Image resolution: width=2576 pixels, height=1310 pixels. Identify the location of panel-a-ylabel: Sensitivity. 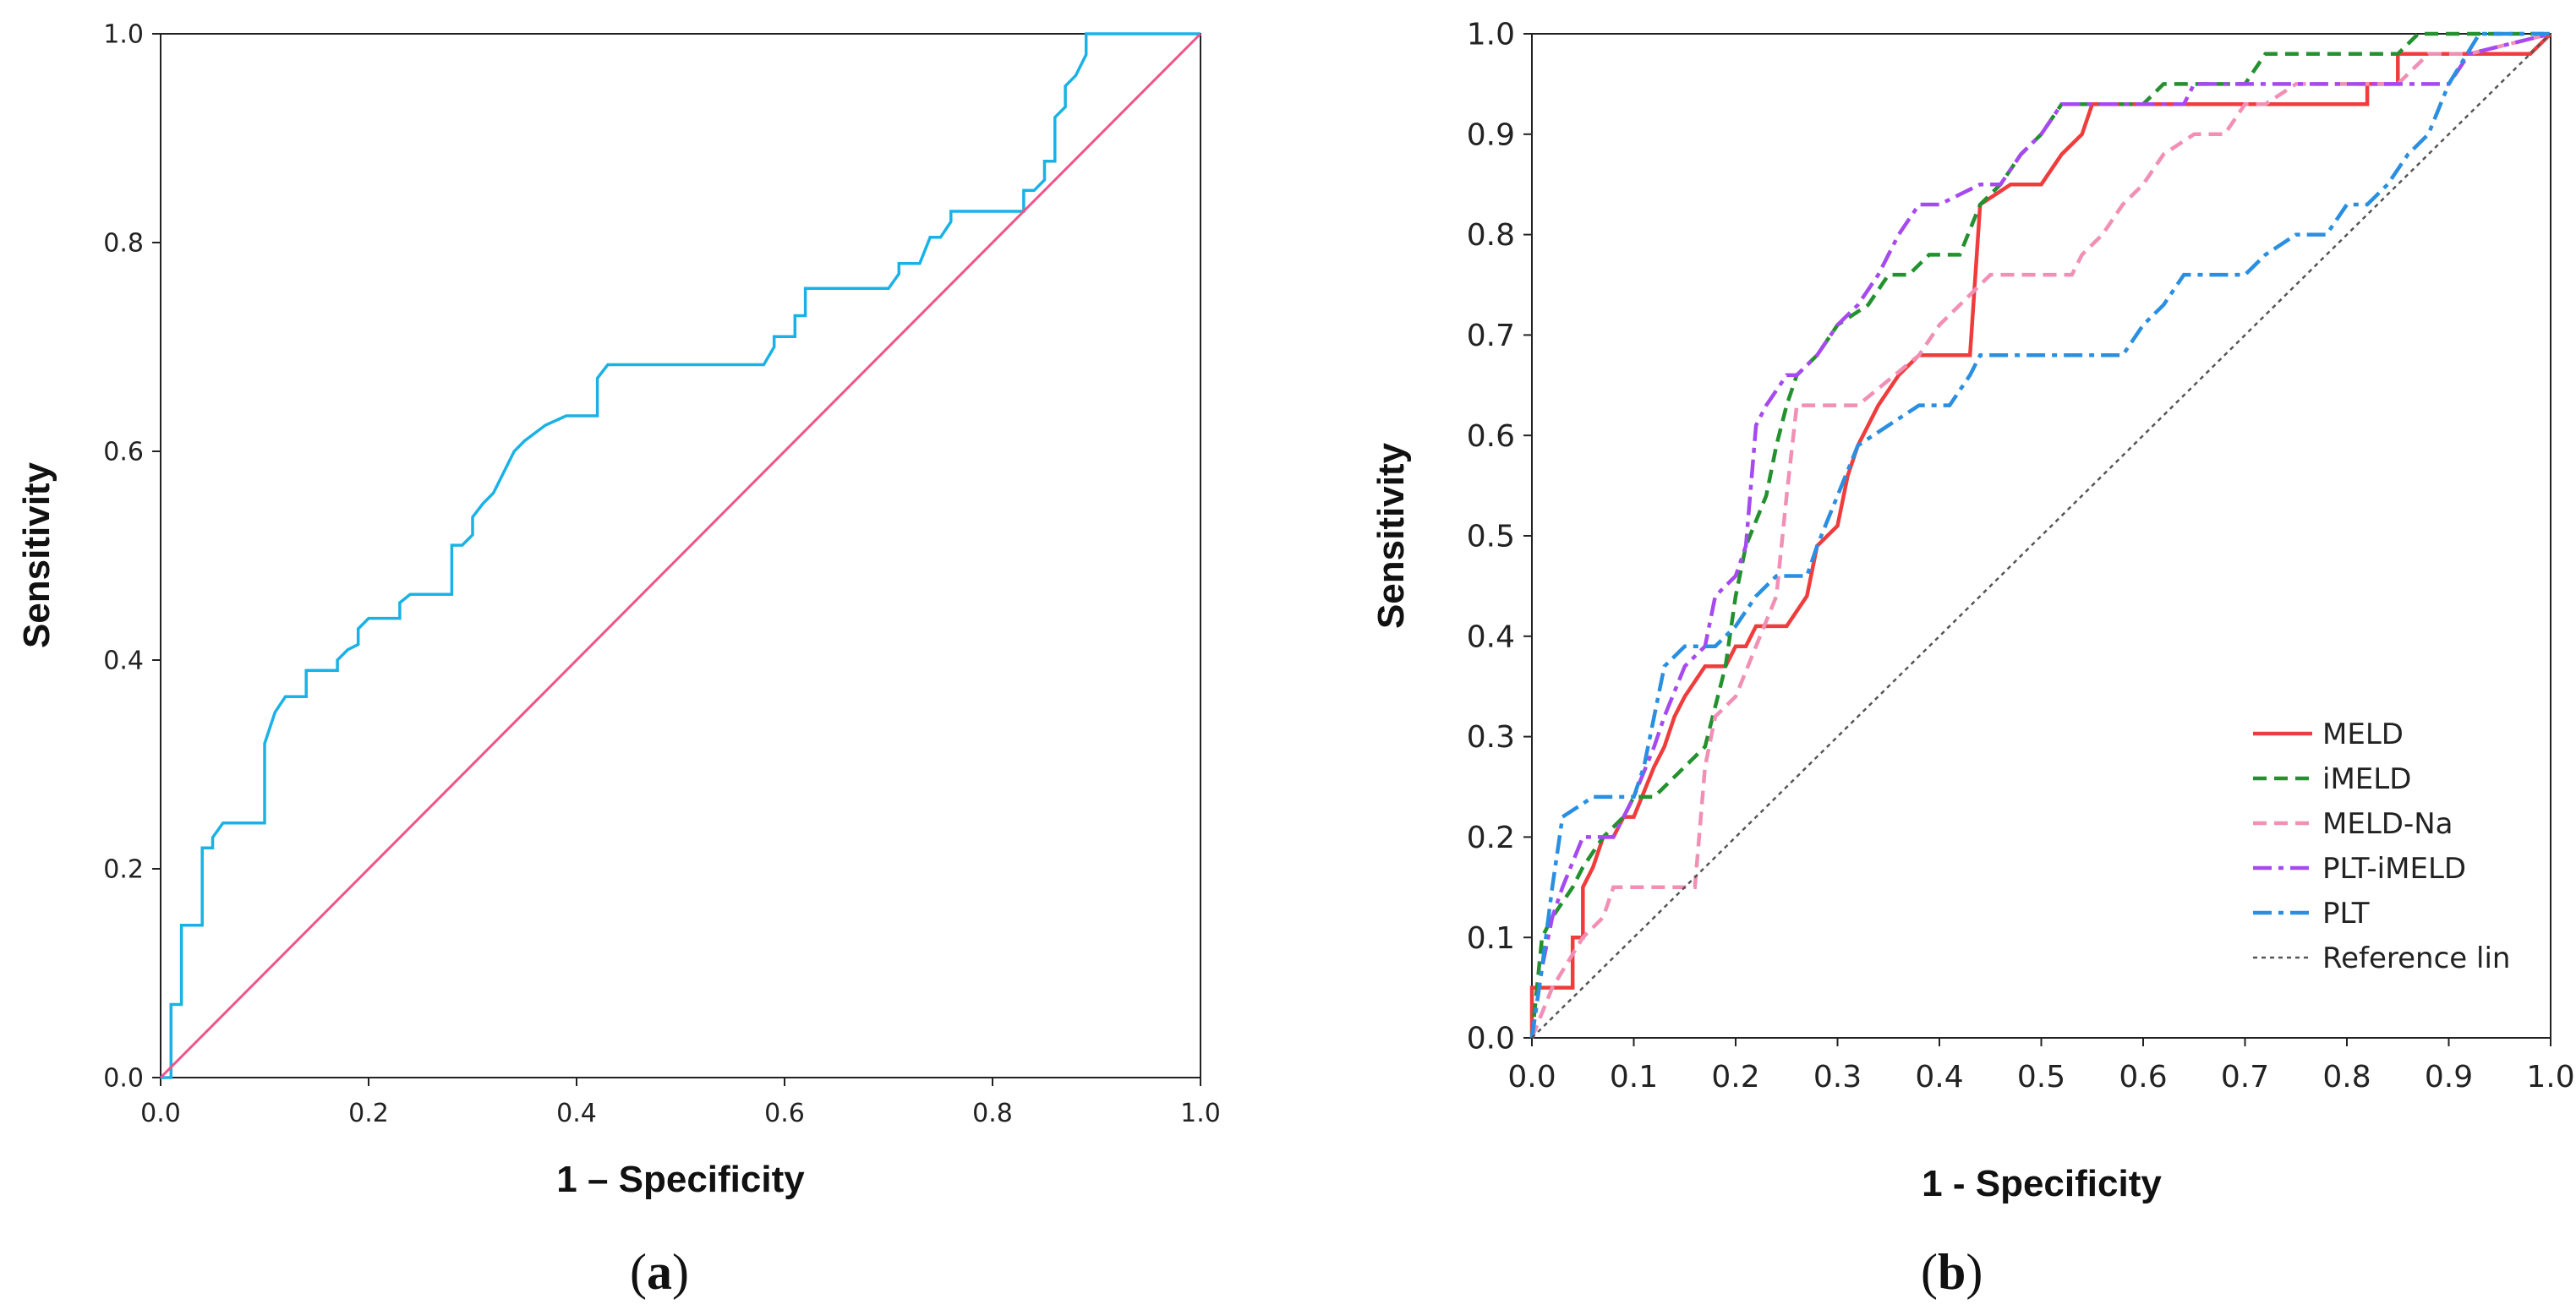
(37, 554).